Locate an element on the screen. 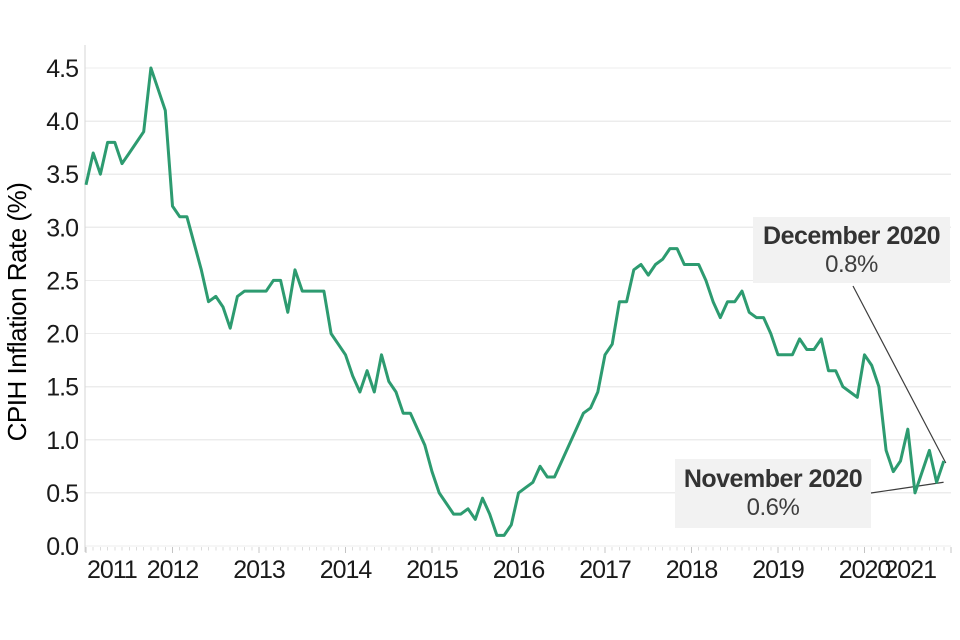 Image resolution: width=960 pixels, height=640 pixels. y-tick-label: 0.5 is located at coordinates (62, 494).